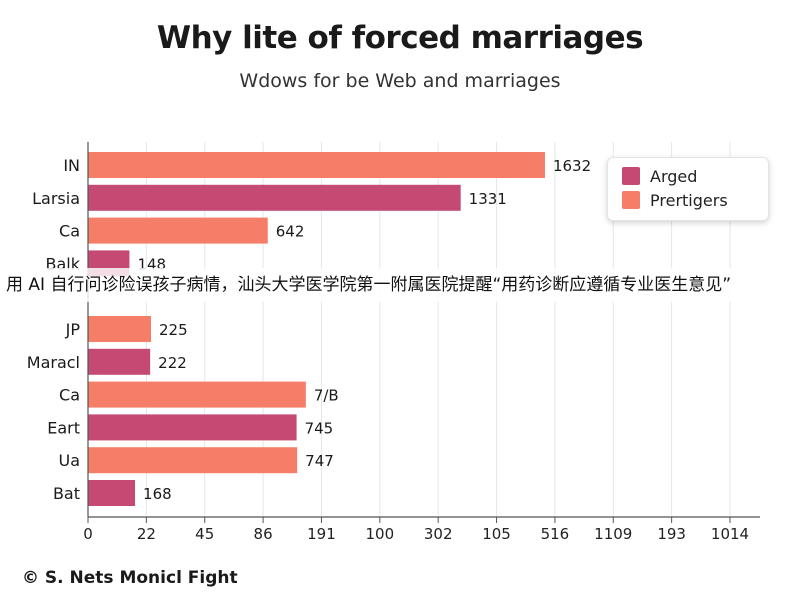 The image size is (800, 600). I want to click on category-label: Maracl, so click(53, 362).